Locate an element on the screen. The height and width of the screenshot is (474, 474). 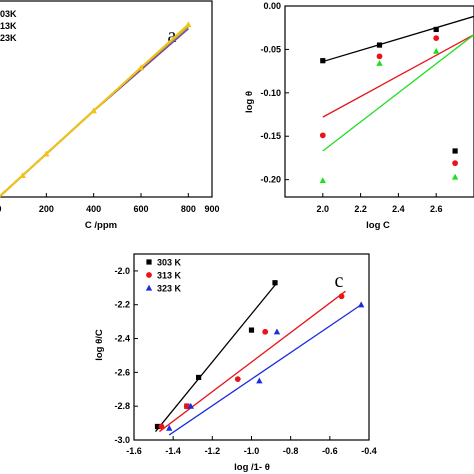
x-axis-label-b: log C is located at coordinates (378, 225).